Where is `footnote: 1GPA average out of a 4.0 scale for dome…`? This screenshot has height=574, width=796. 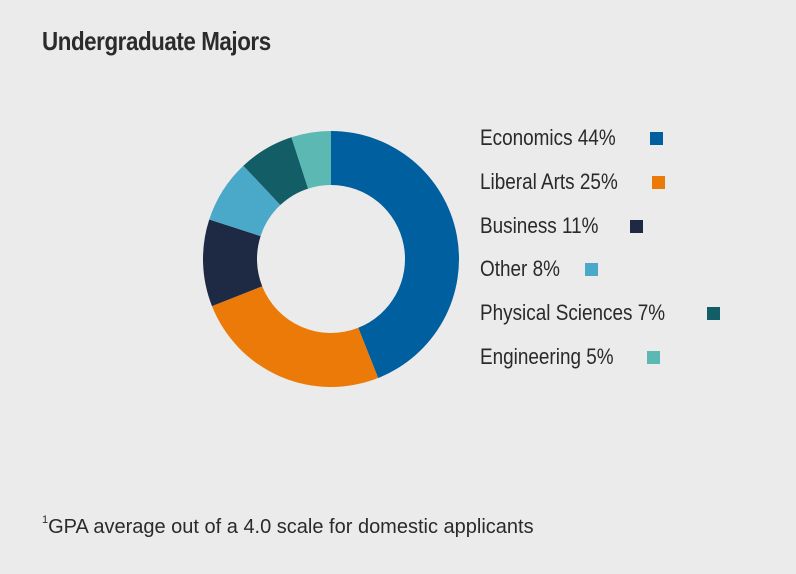 footnote: 1GPA average out of a 4.0 scale for dome… is located at coordinates (288, 526).